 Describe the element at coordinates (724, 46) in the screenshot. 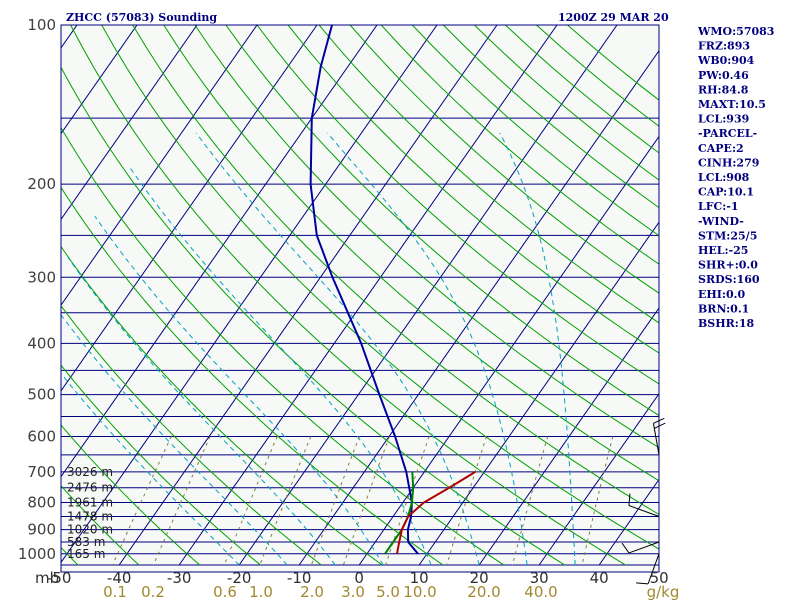

I see `sounding-index-item: FRZ:893` at that location.